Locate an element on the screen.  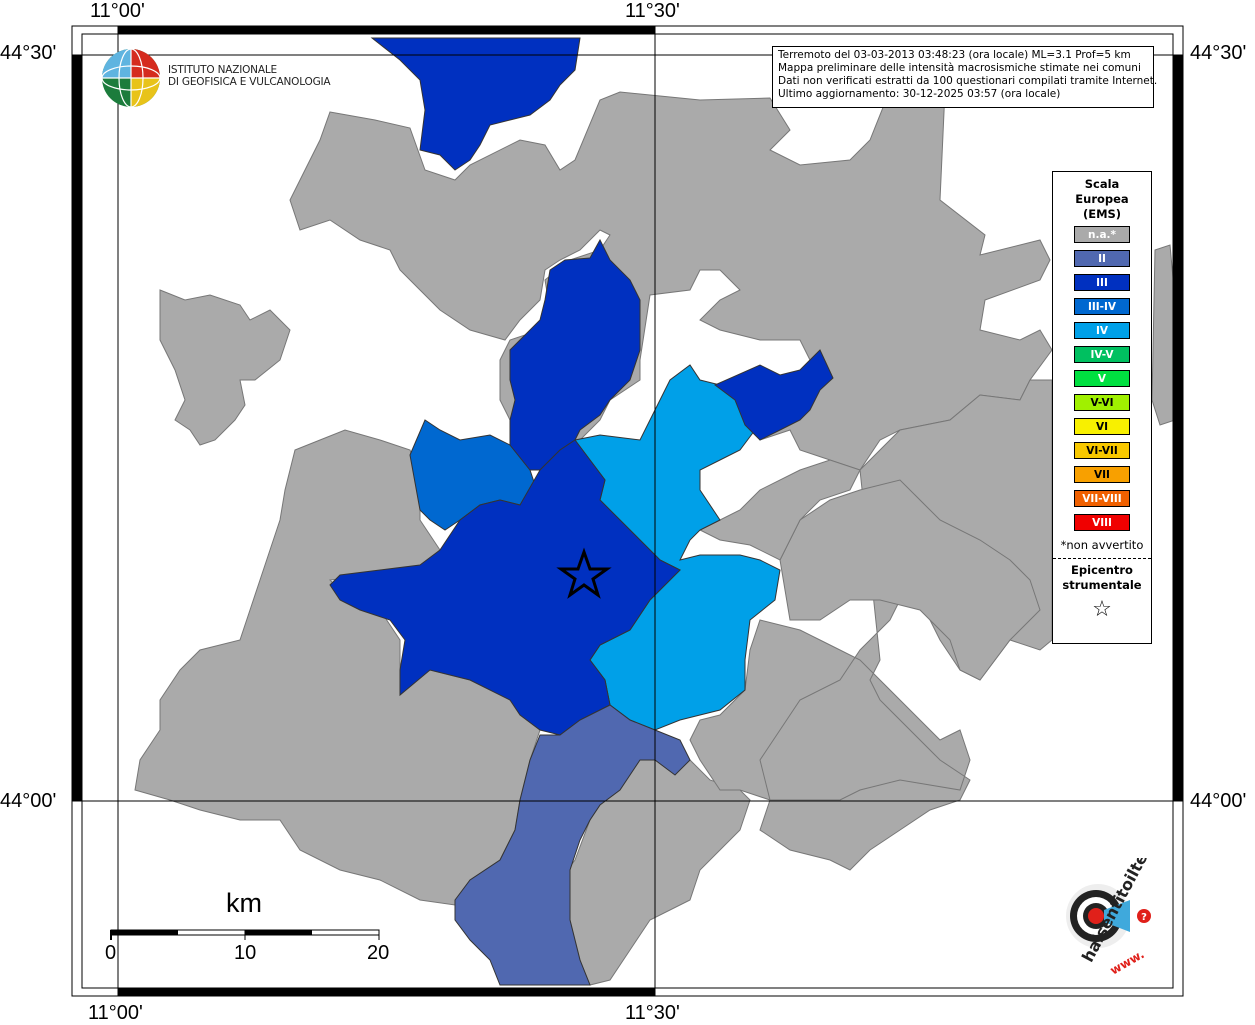
coord-bottom-1100: 11°00' is located at coordinates (115, 1013).